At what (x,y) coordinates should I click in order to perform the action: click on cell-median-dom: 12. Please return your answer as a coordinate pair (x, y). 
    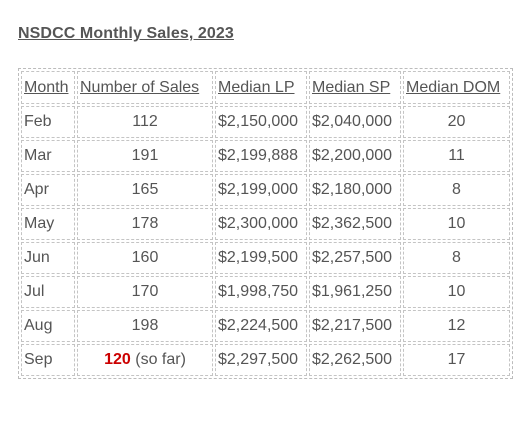
    Looking at the image, I should click on (456, 326).